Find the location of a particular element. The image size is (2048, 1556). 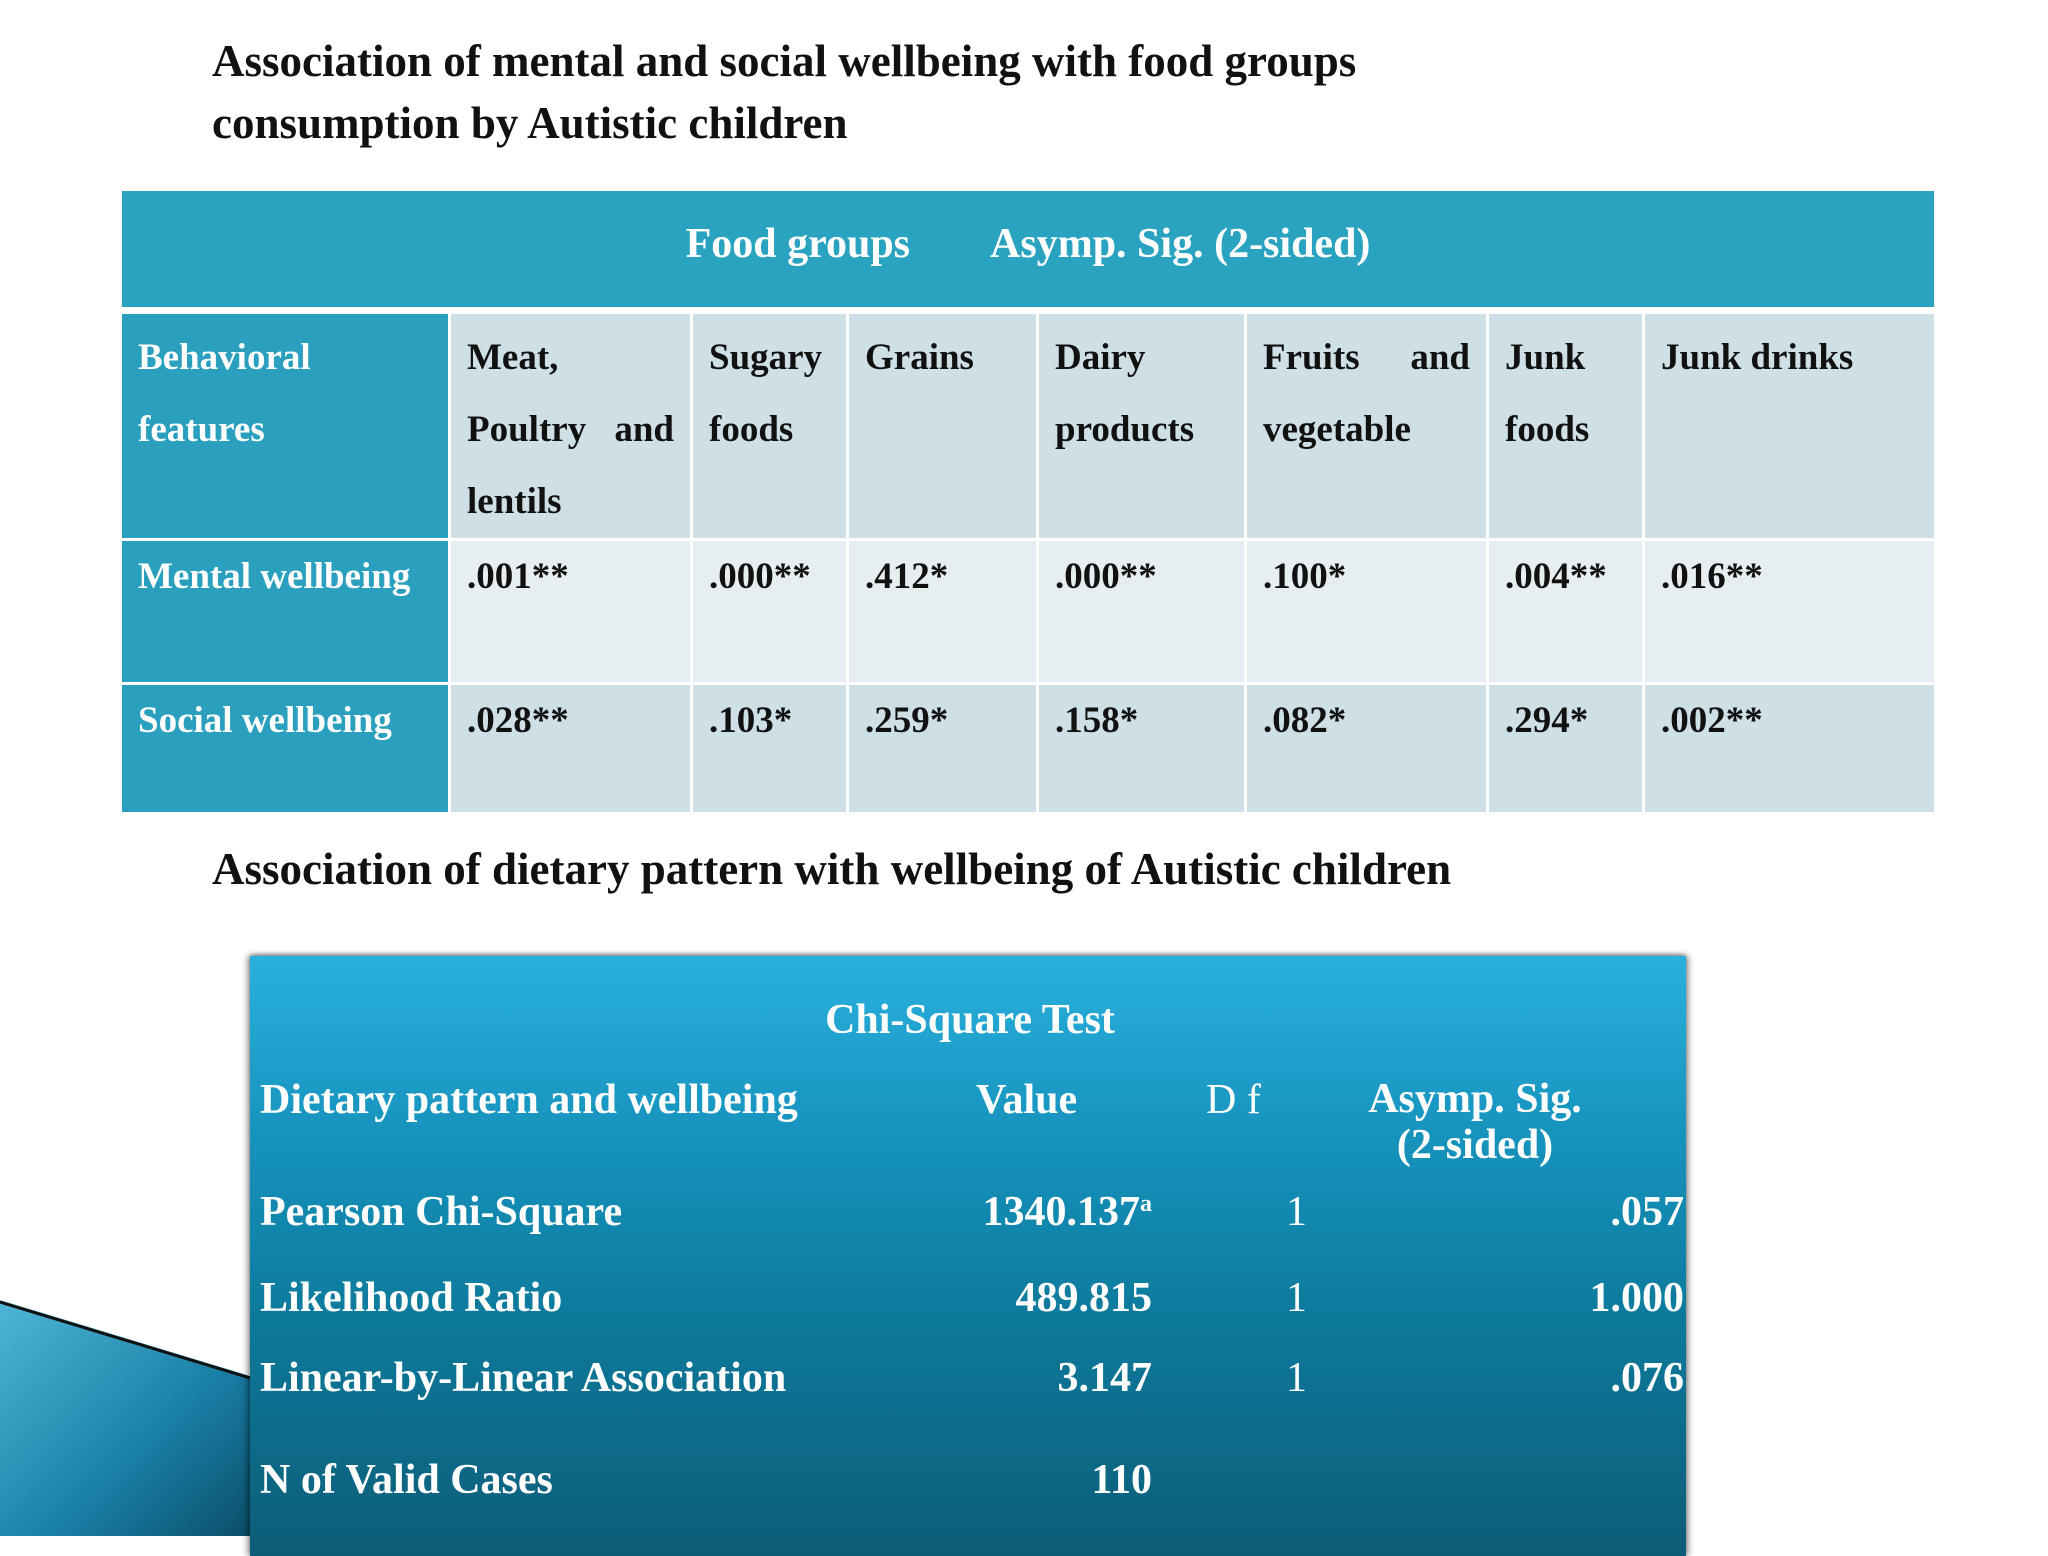

column-header: Behavioral features is located at coordinates (285, 424).